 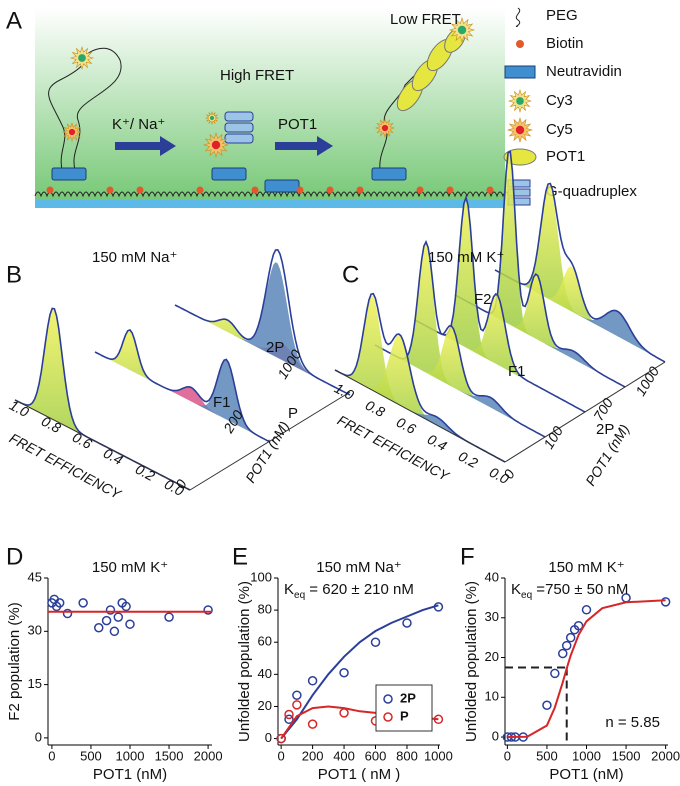 I want to click on arrow-label: K⁺/ Na⁺, so click(x=138, y=124).